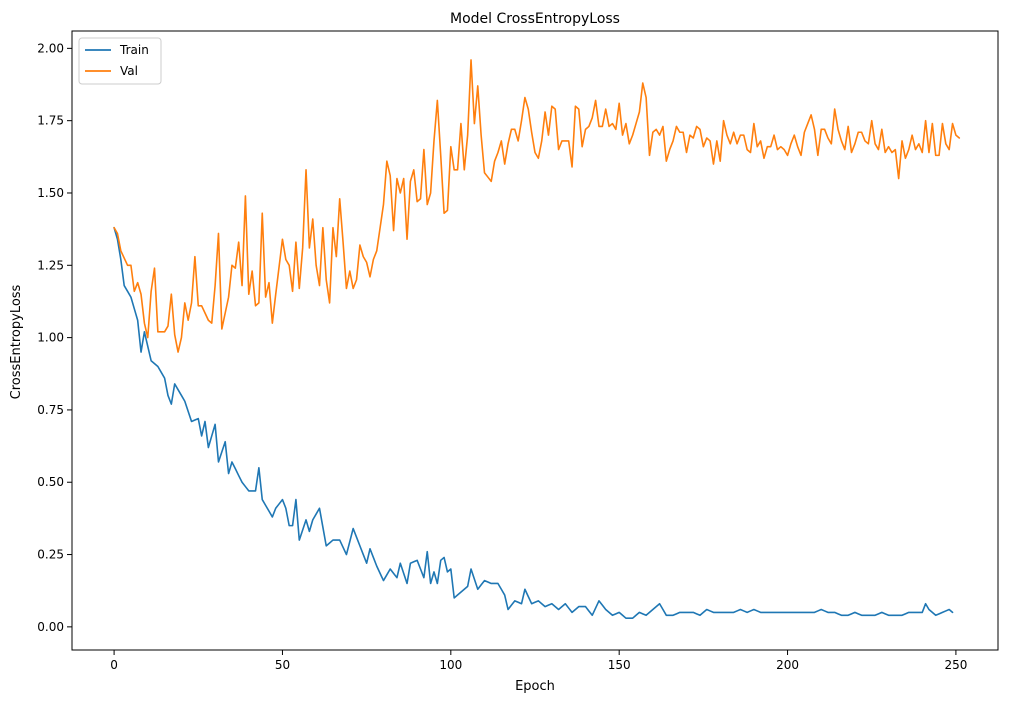 The image size is (1010, 705). What do you see at coordinates (50, 627) in the screenshot?
I see `y-tick-label: 0.00` at bounding box center [50, 627].